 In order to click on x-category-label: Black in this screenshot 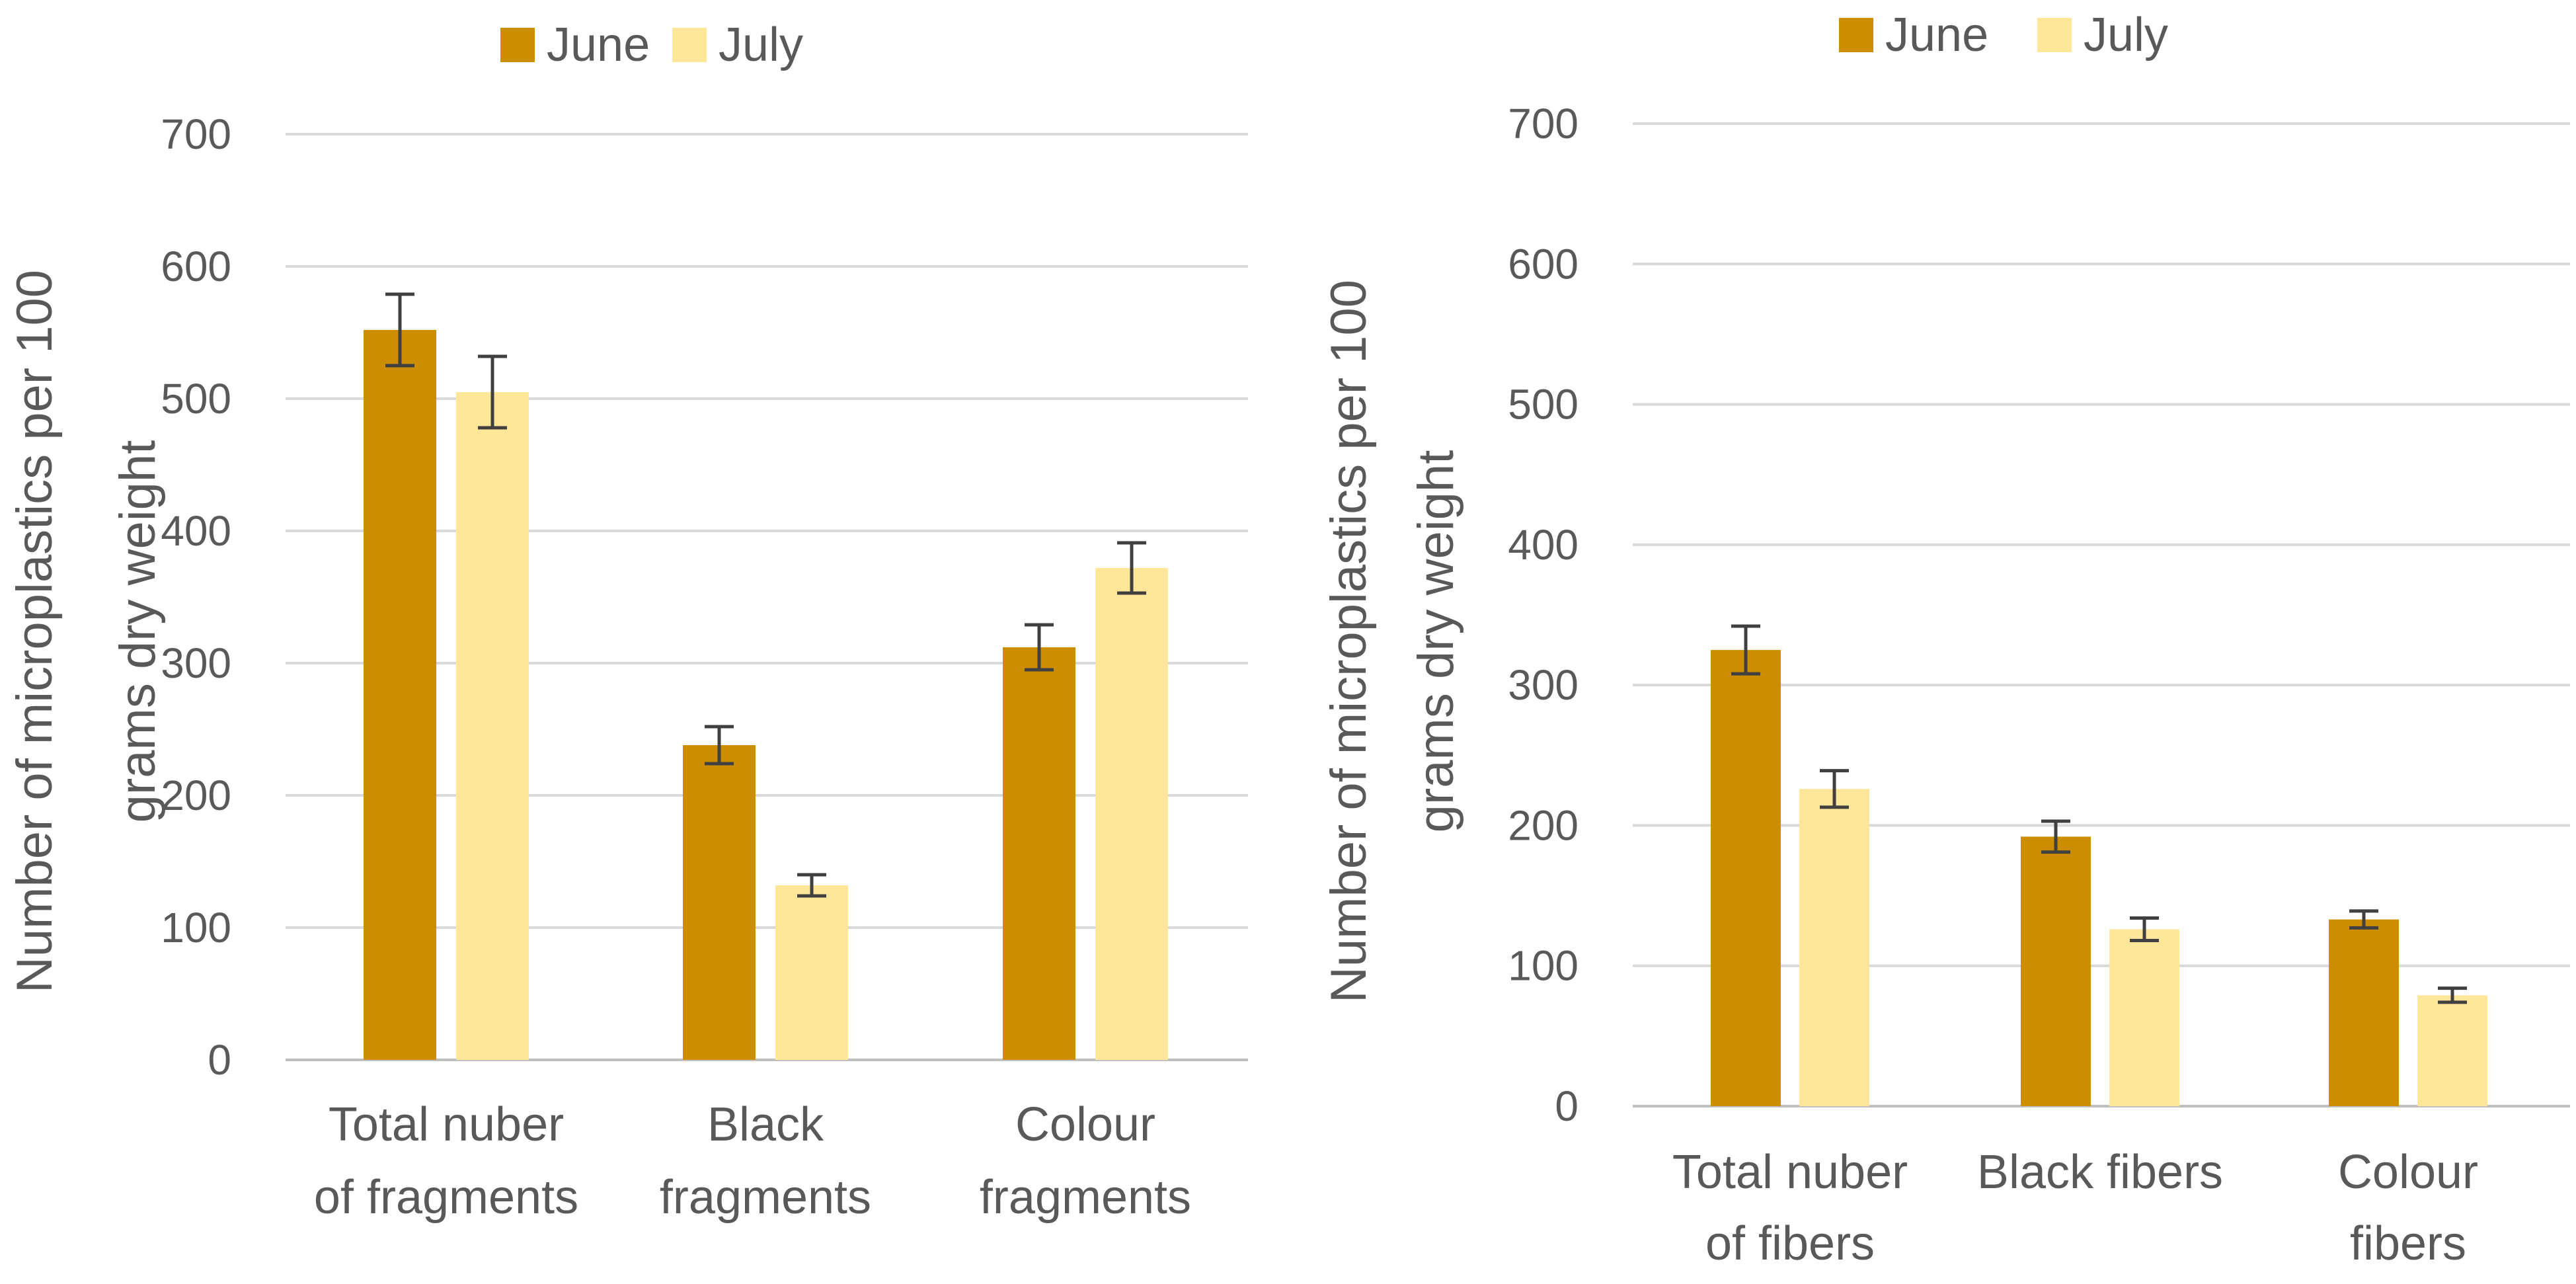, I will do `click(765, 1124)`.